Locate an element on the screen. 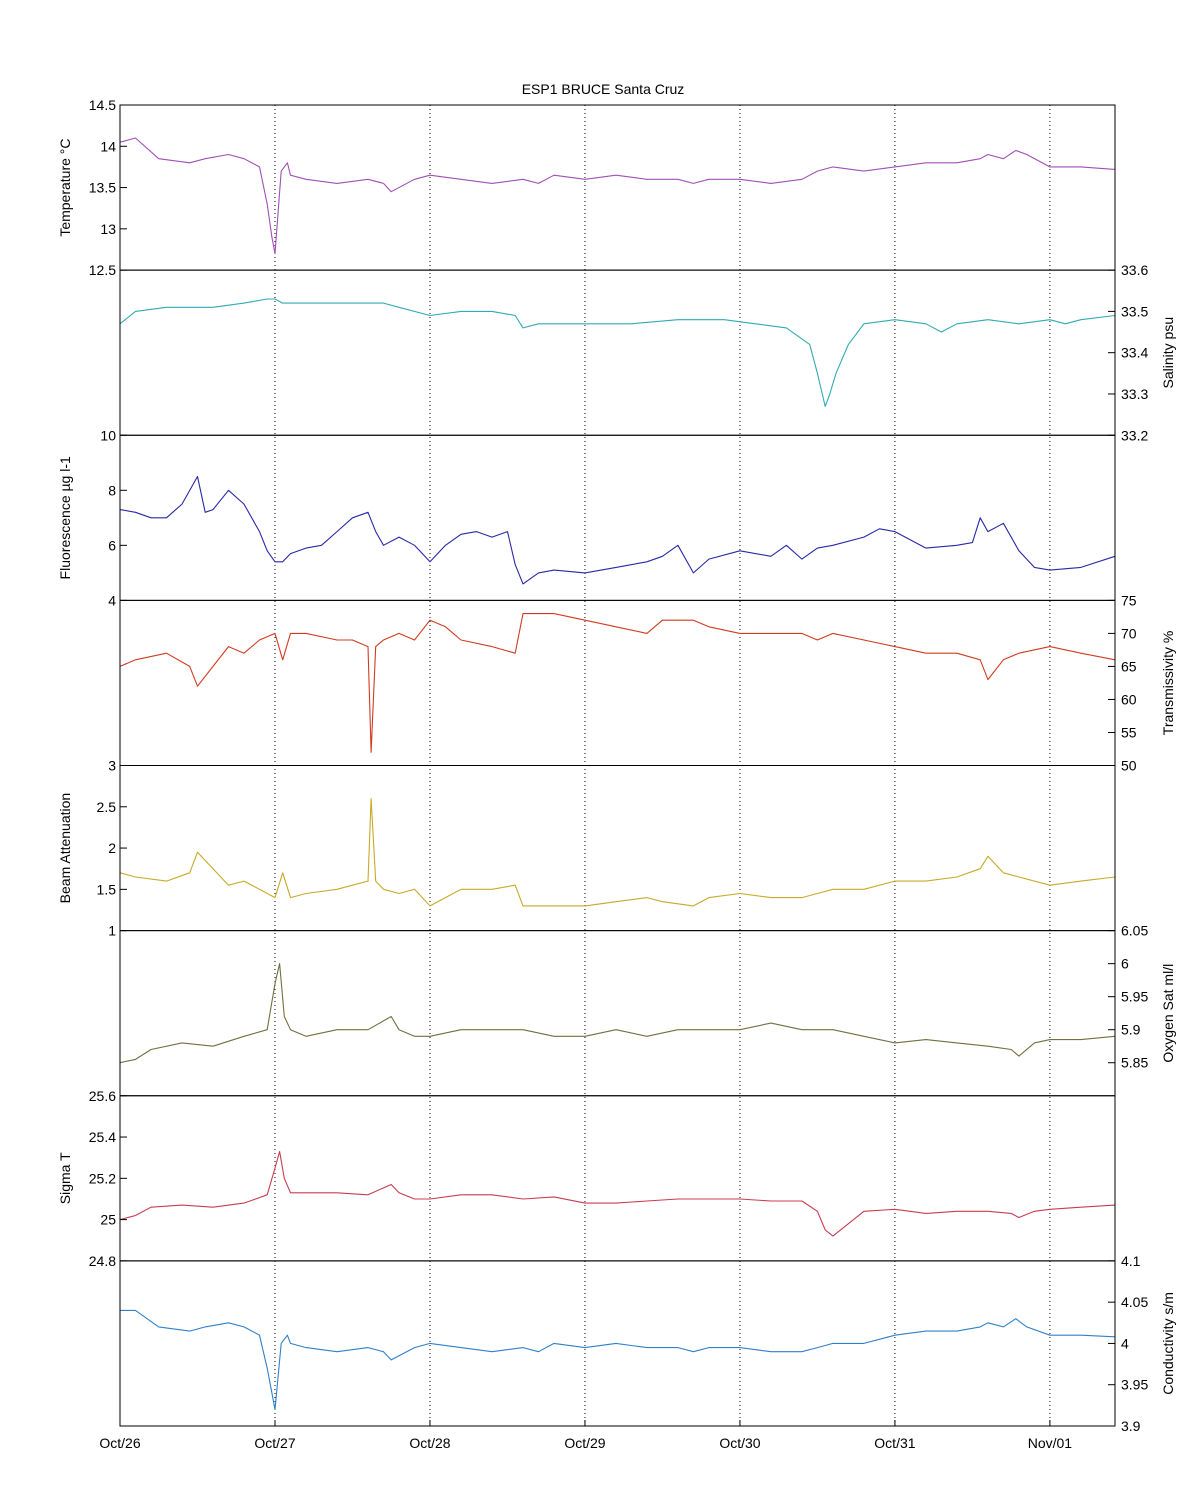  sigma_t-y-tick-label: 25.2 is located at coordinates (102, 1178).